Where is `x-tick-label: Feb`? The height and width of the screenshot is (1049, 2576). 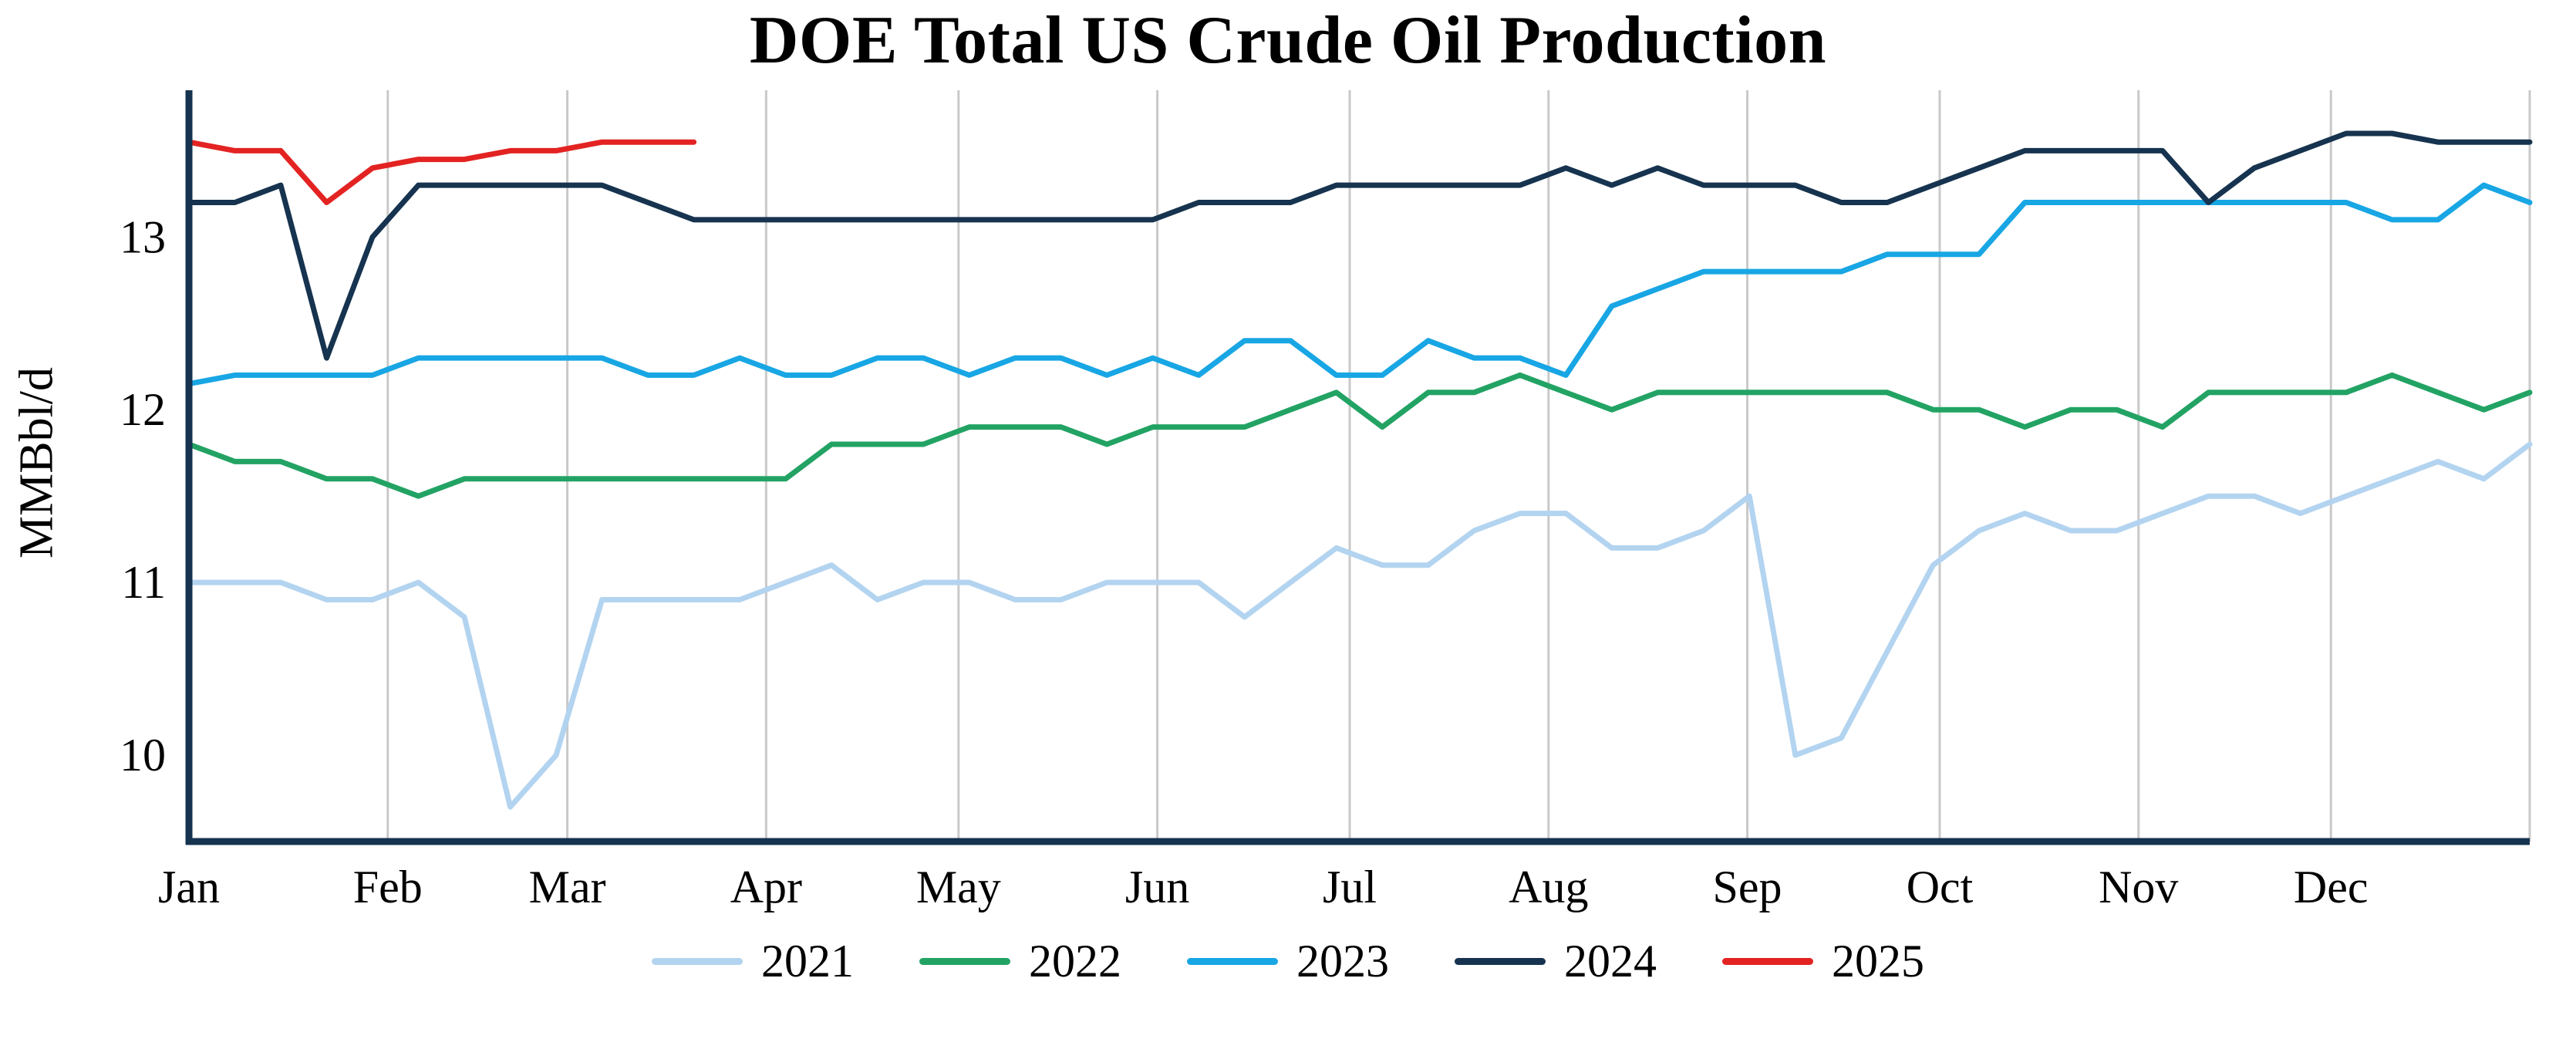 x-tick-label: Feb is located at coordinates (388, 887).